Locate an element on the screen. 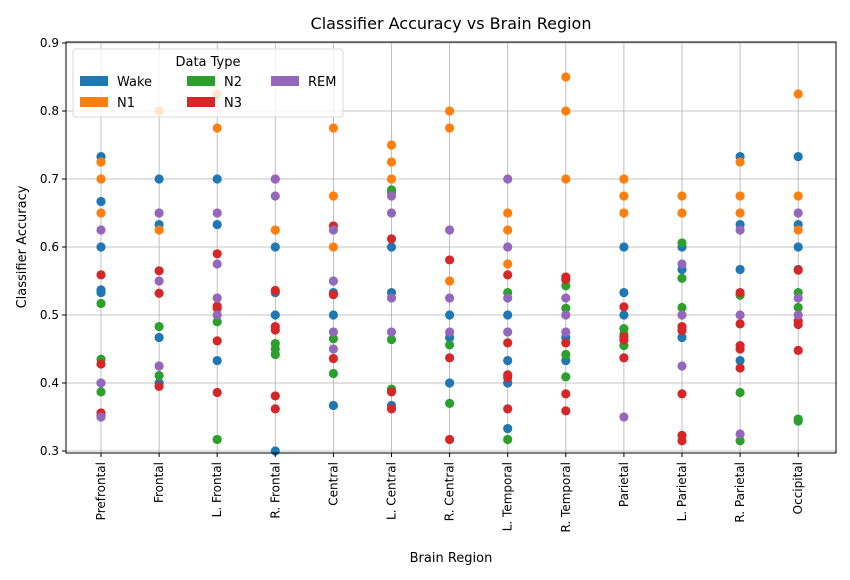 This screenshot has height=580, width=850. x-tick-label: L. Temporal is located at coordinates (508, 496).